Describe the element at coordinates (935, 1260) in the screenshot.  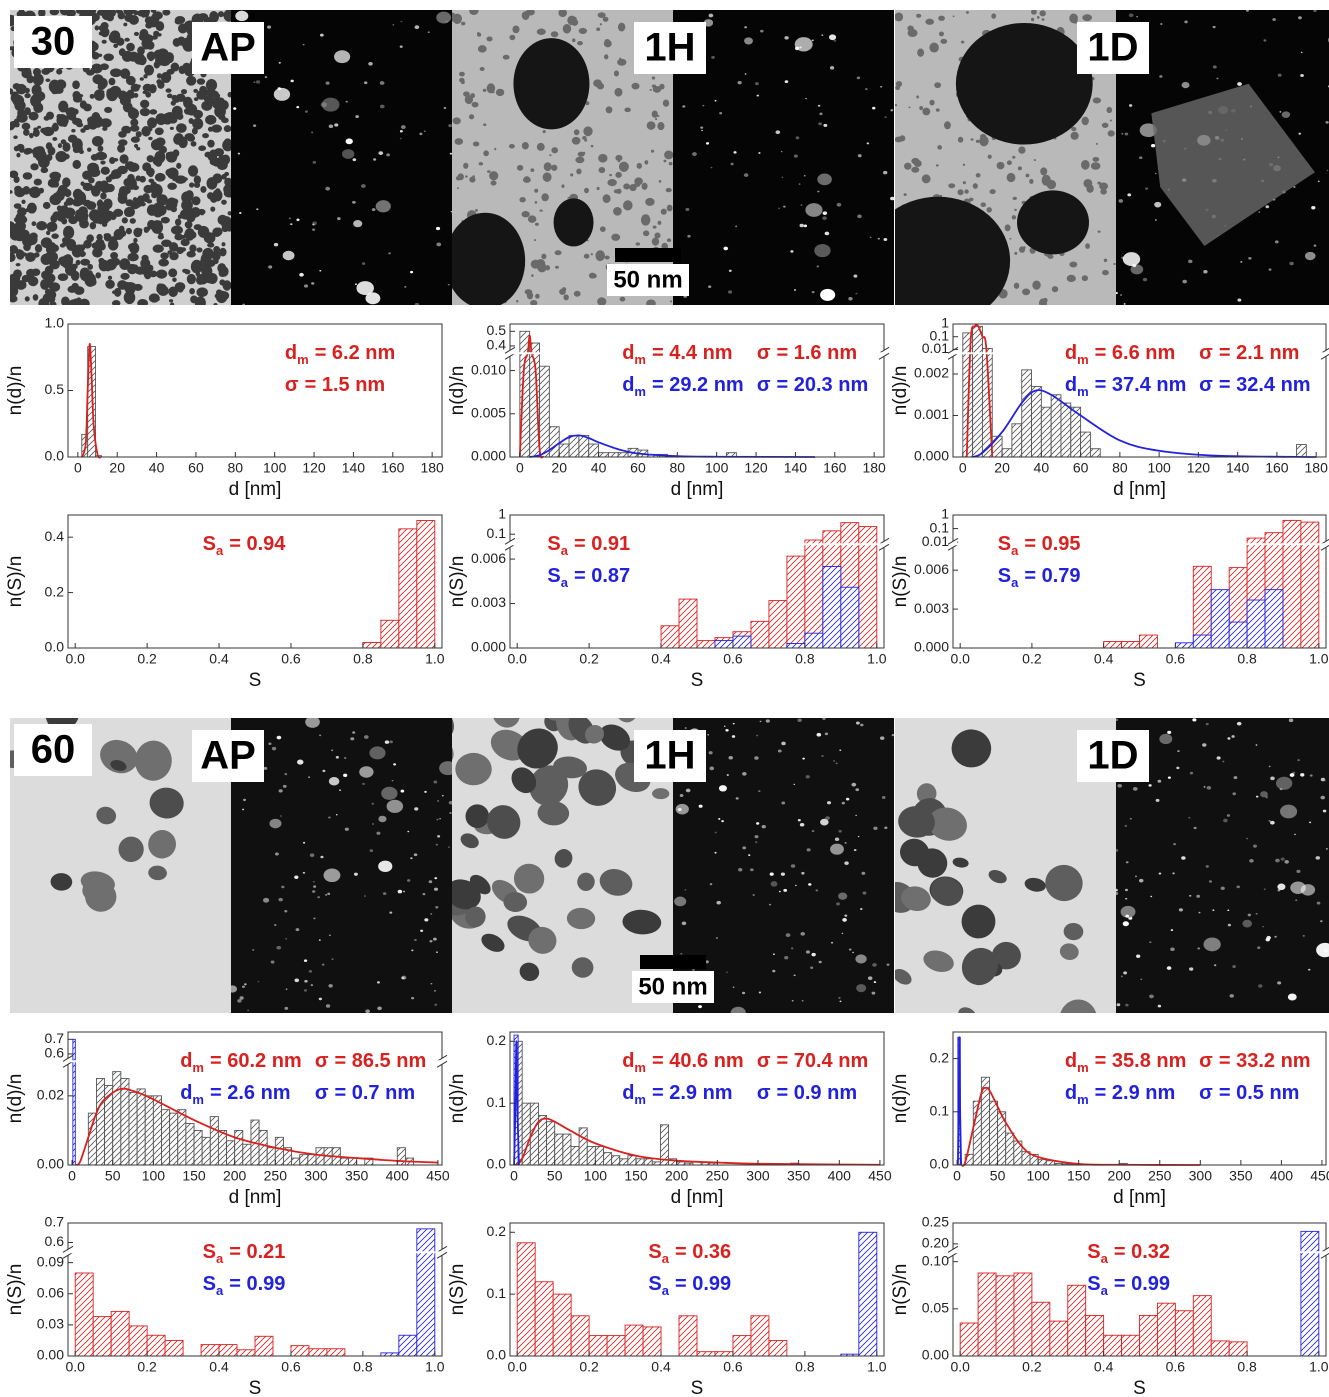
I see `y-tick-label: 0.10` at that location.